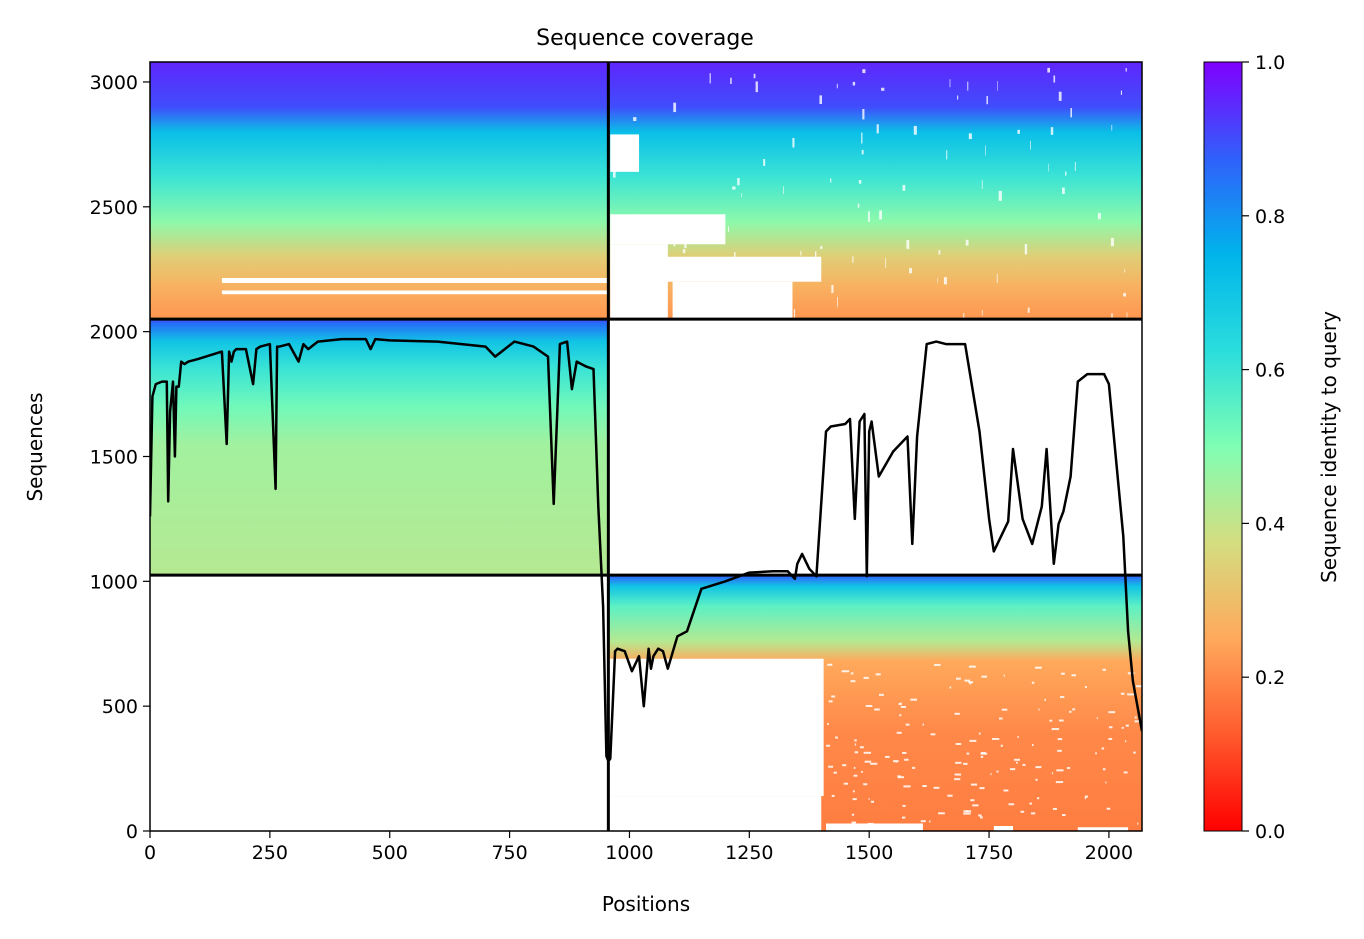 The width and height of the screenshot is (1364, 939). Describe the element at coordinates (35, 446) in the screenshot. I see `y-axis-label: Sequences` at that location.